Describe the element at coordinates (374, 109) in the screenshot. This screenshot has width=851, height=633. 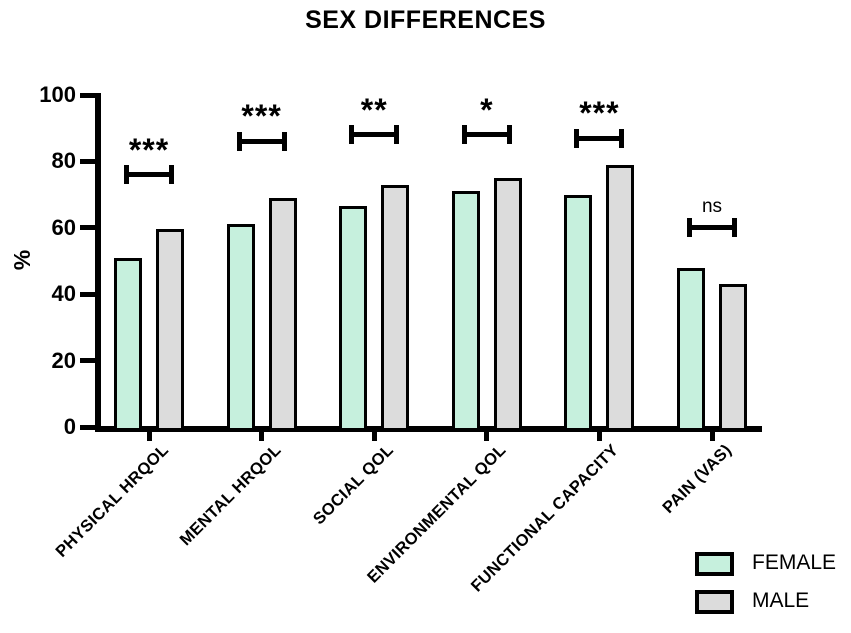
I see `significance-label: **` at that location.